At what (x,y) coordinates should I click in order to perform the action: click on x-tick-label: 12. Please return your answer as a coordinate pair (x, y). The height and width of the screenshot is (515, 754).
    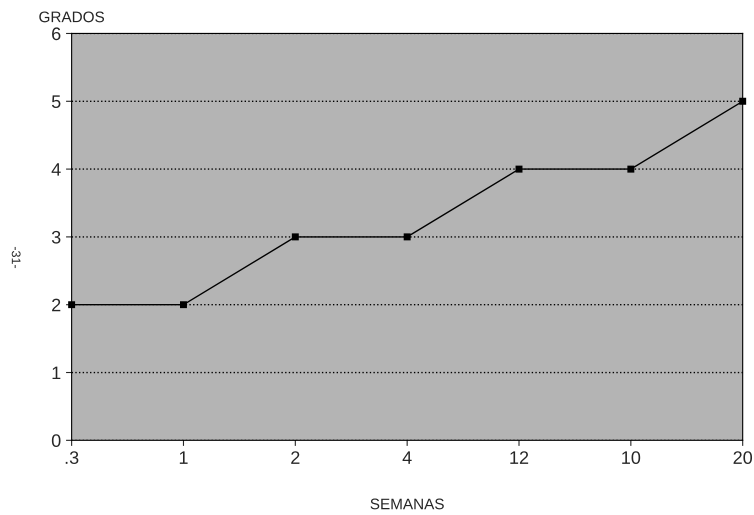
    Looking at the image, I should click on (519, 457).